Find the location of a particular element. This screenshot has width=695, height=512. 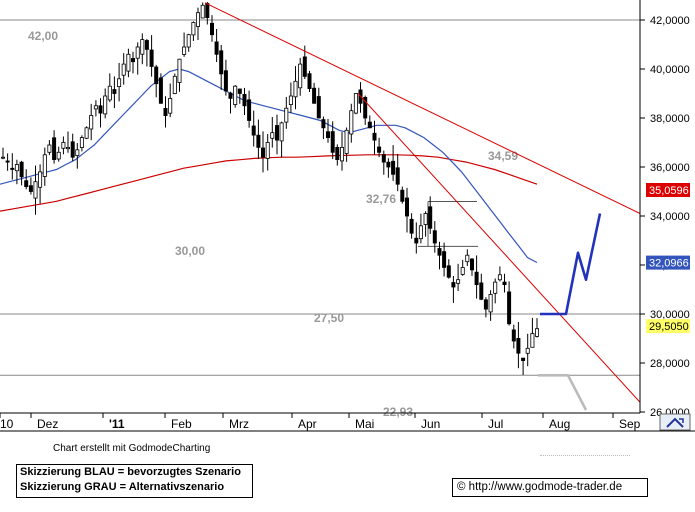

chart-credit: Chart erstellt mit GodmodeCharting is located at coordinates (132, 448).